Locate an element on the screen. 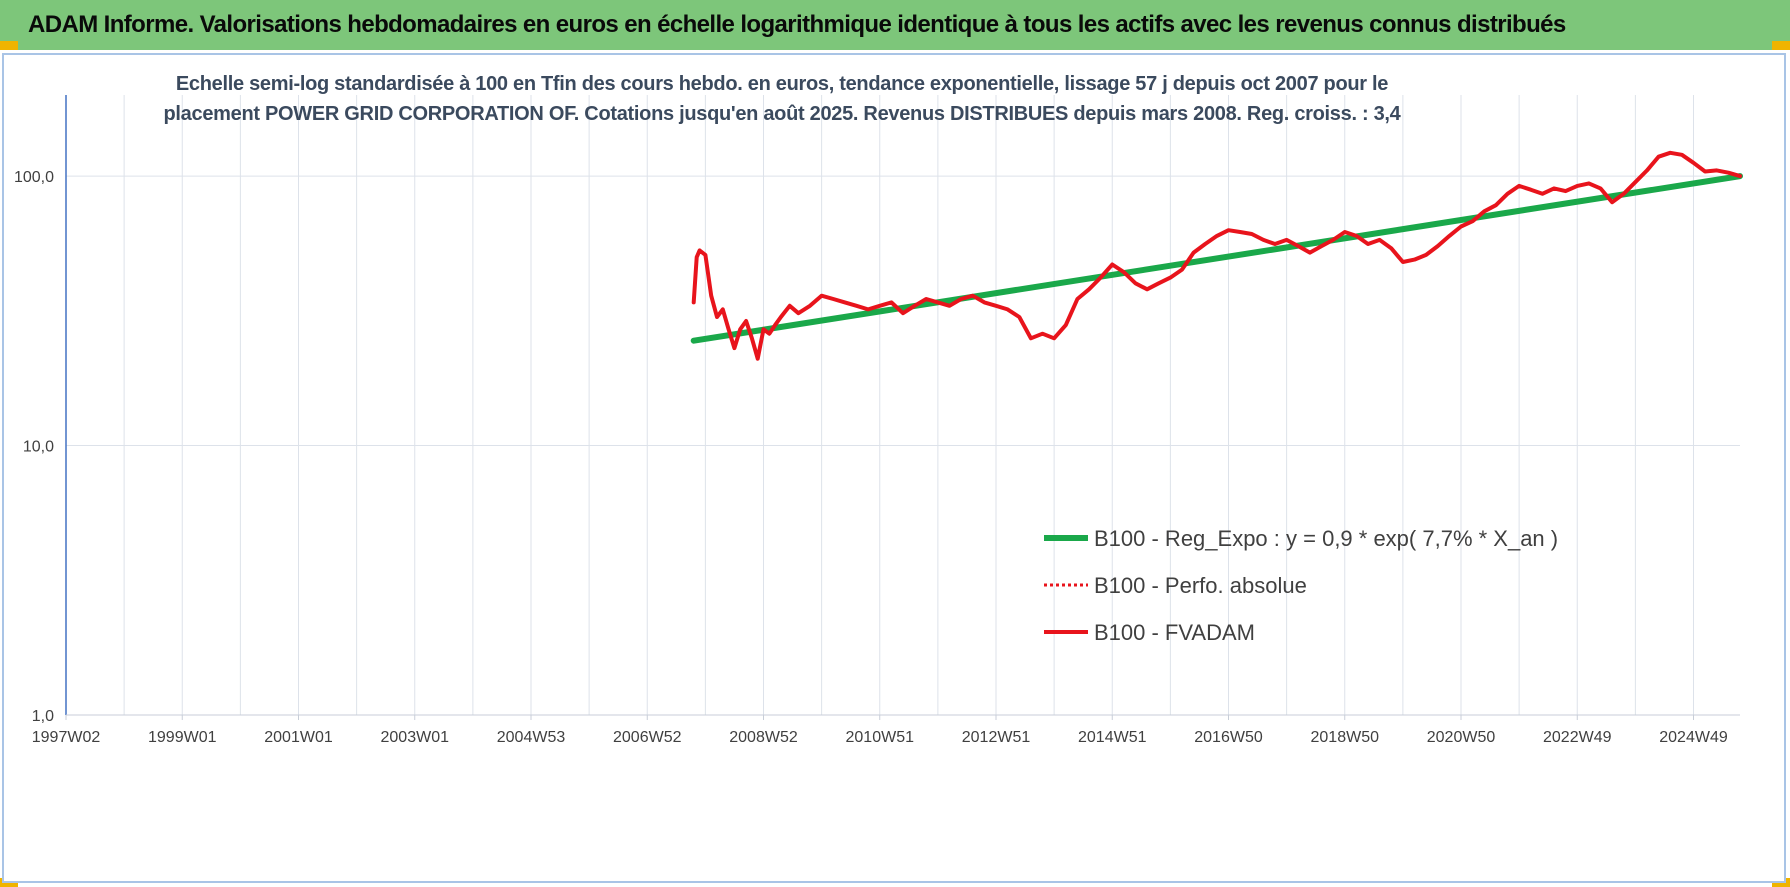  y-tick-label: 1,0 is located at coordinates (43, 716).